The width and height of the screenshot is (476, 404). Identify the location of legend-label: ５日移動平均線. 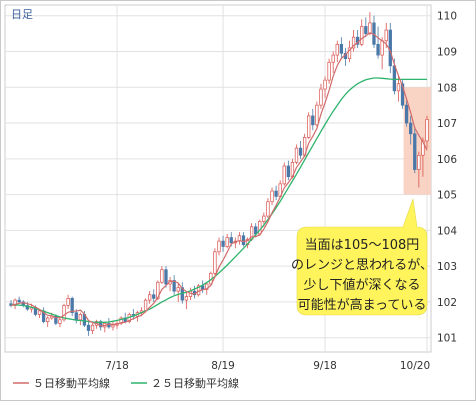
(71, 383).